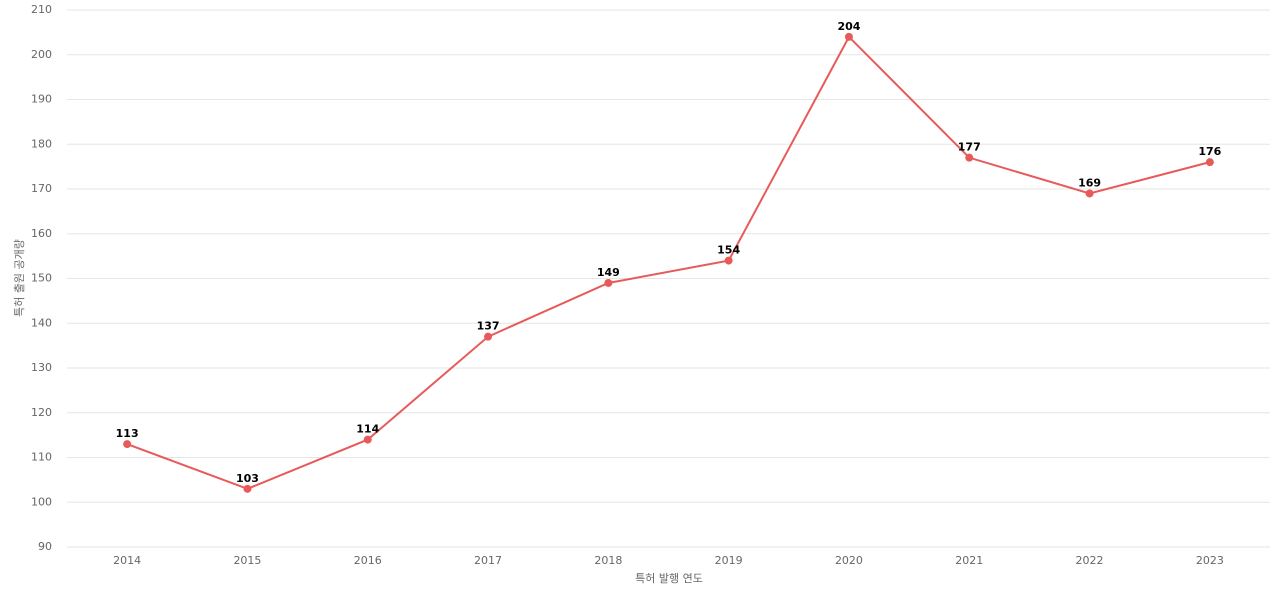  What do you see at coordinates (1209, 151) in the screenshot?
I see `data-label: 176` at bounding box center [1209, 151].